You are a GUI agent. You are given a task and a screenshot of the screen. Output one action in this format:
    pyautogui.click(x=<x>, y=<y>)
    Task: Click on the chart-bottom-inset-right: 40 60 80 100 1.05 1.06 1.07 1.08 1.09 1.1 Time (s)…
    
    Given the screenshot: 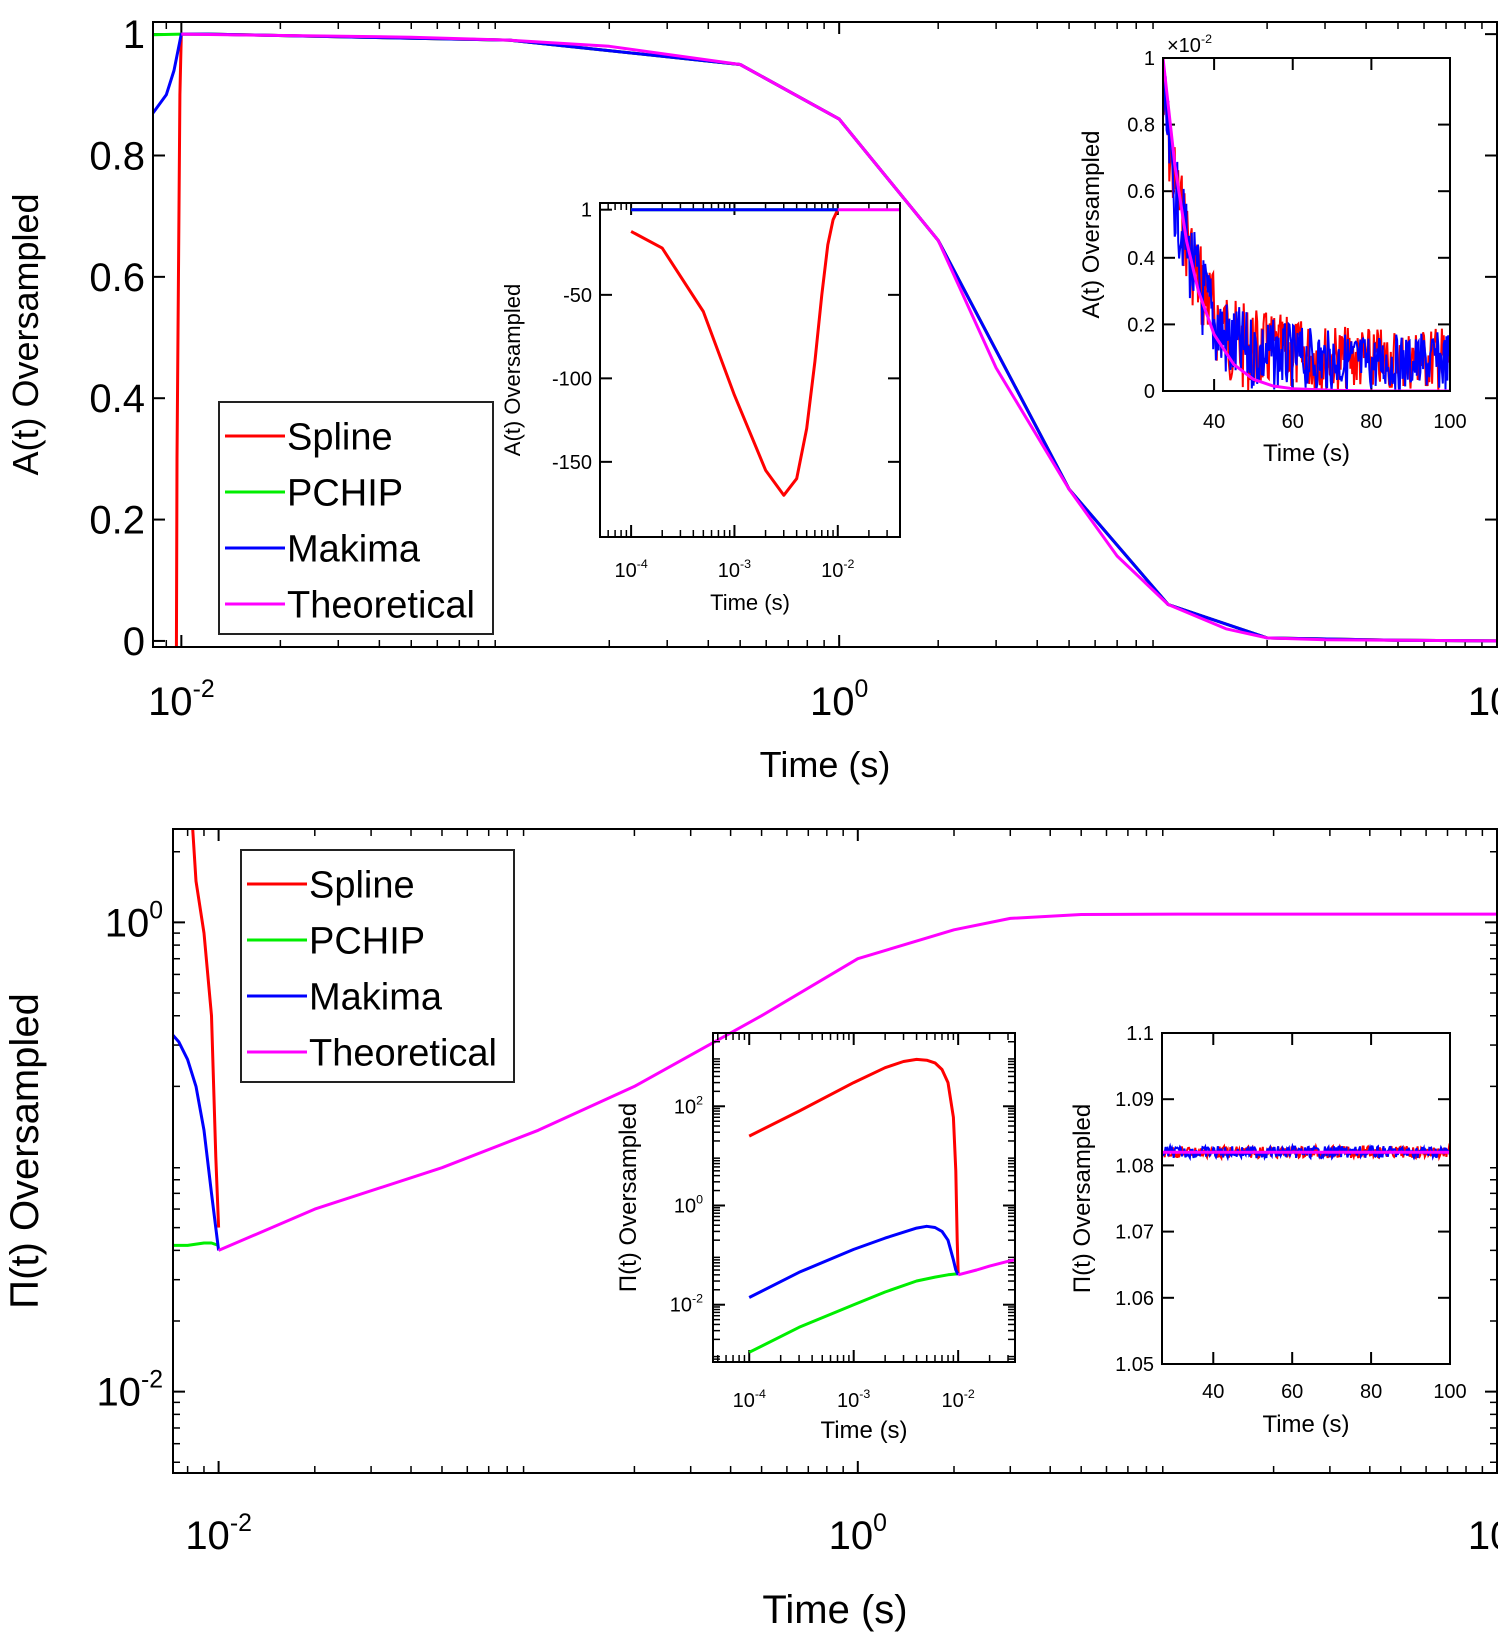 What is the action you would take?
    pyautogui.click(x=1268, y=1230)
    